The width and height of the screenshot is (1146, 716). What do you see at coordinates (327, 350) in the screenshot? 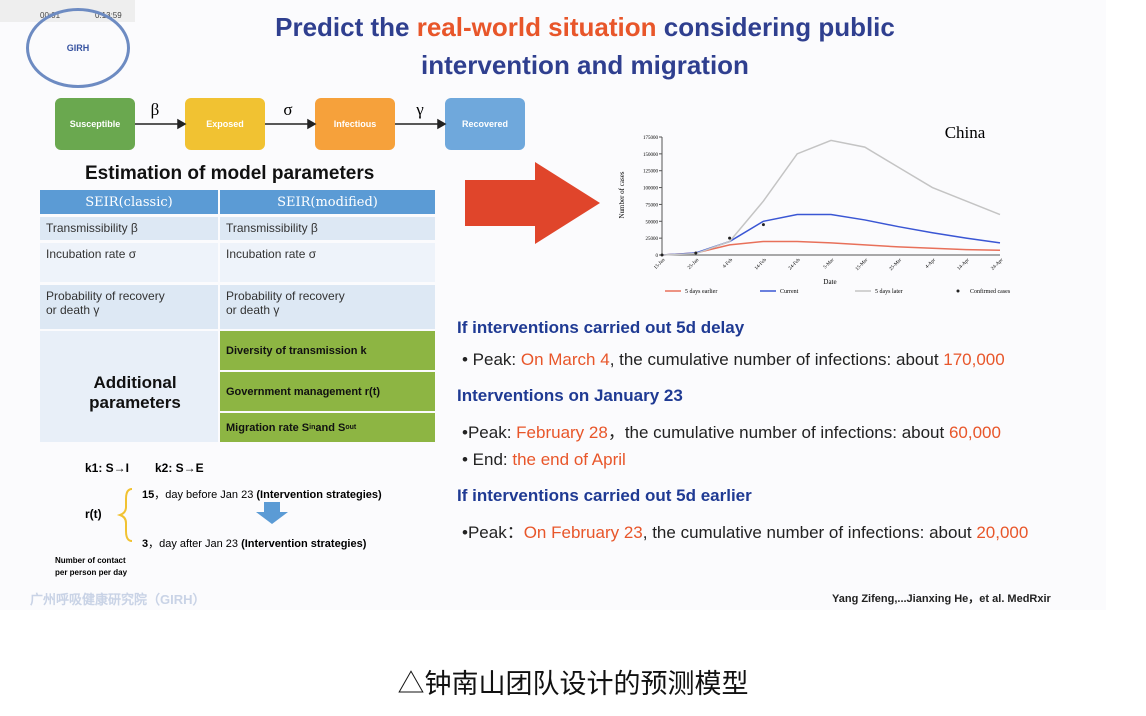
I see `additional-param: Diversity of transmission k` at bounding box center [327, 350].